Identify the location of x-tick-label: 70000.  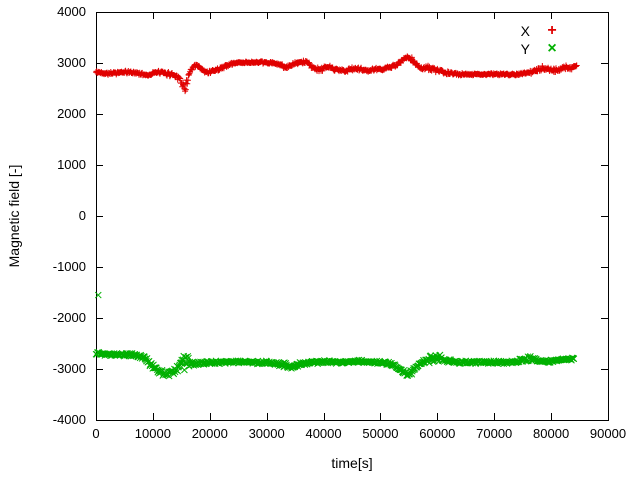
(494, 433).